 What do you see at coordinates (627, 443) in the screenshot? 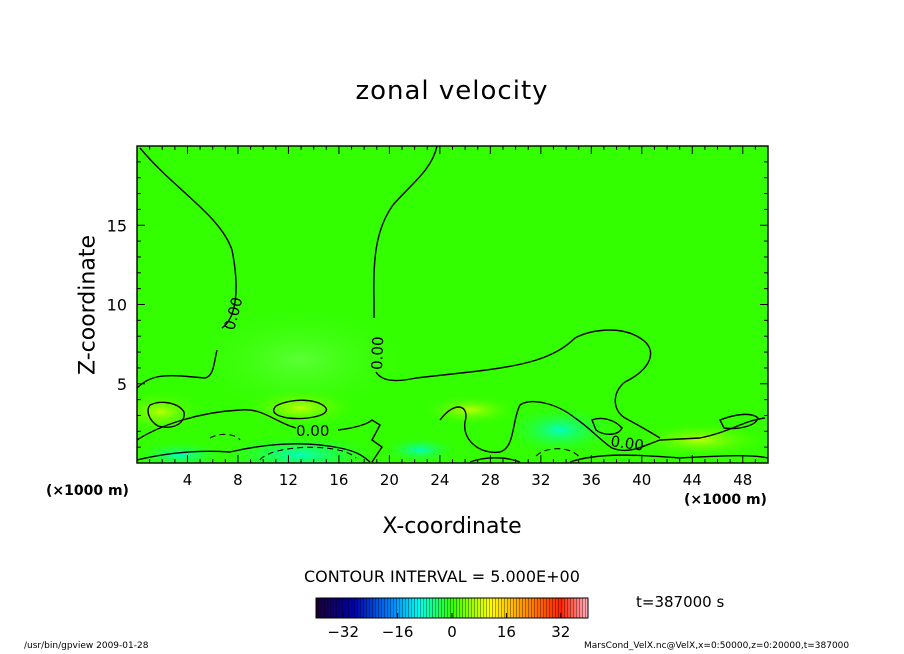
I see `contour-label-right: 0.00` at bounding box center [627, 443].